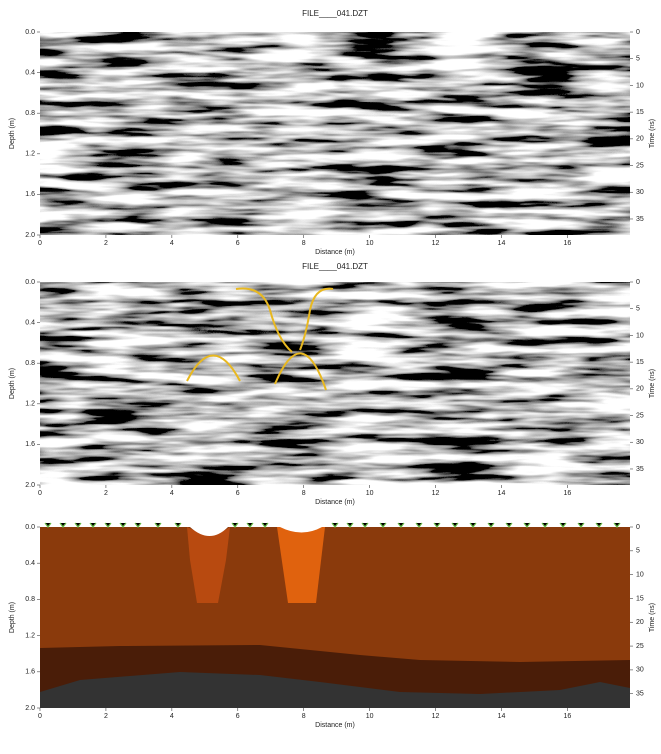  I want to click on hyperbola-annotations, so click(260, 339).